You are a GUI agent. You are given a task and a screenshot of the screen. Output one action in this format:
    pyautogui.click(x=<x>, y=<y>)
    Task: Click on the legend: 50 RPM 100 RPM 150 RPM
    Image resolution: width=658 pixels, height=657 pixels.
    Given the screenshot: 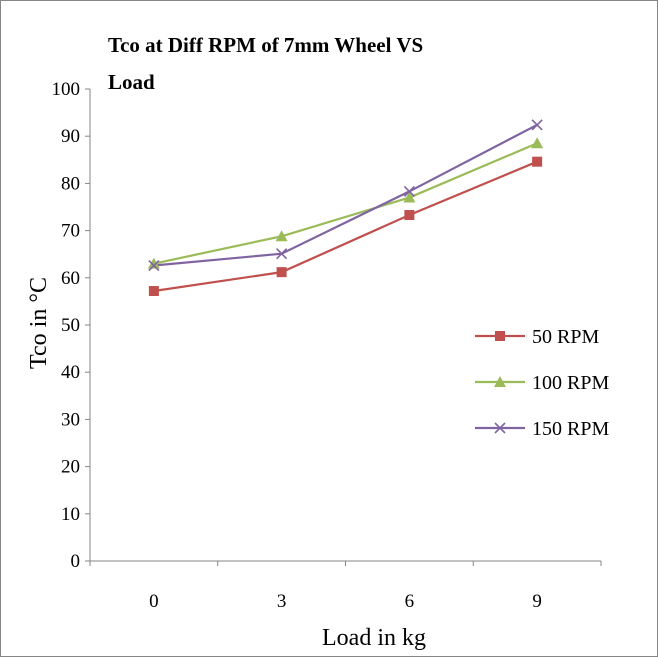 What is the action you would take?
    pyautogui.click(x=542, y=383)
    